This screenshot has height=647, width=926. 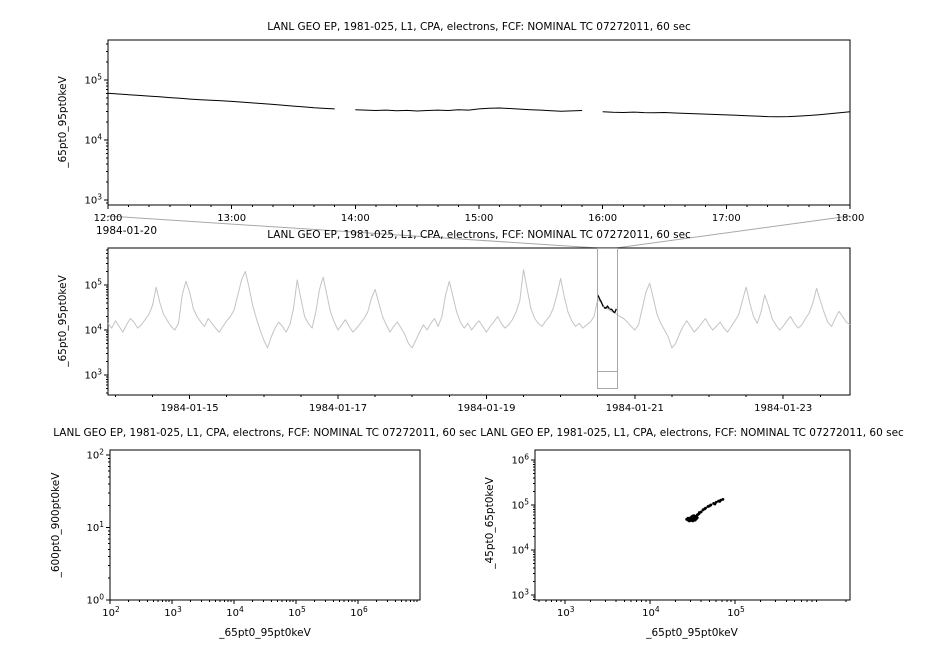 I want to click on panel4-plot-area, so click(x=692, y=525).